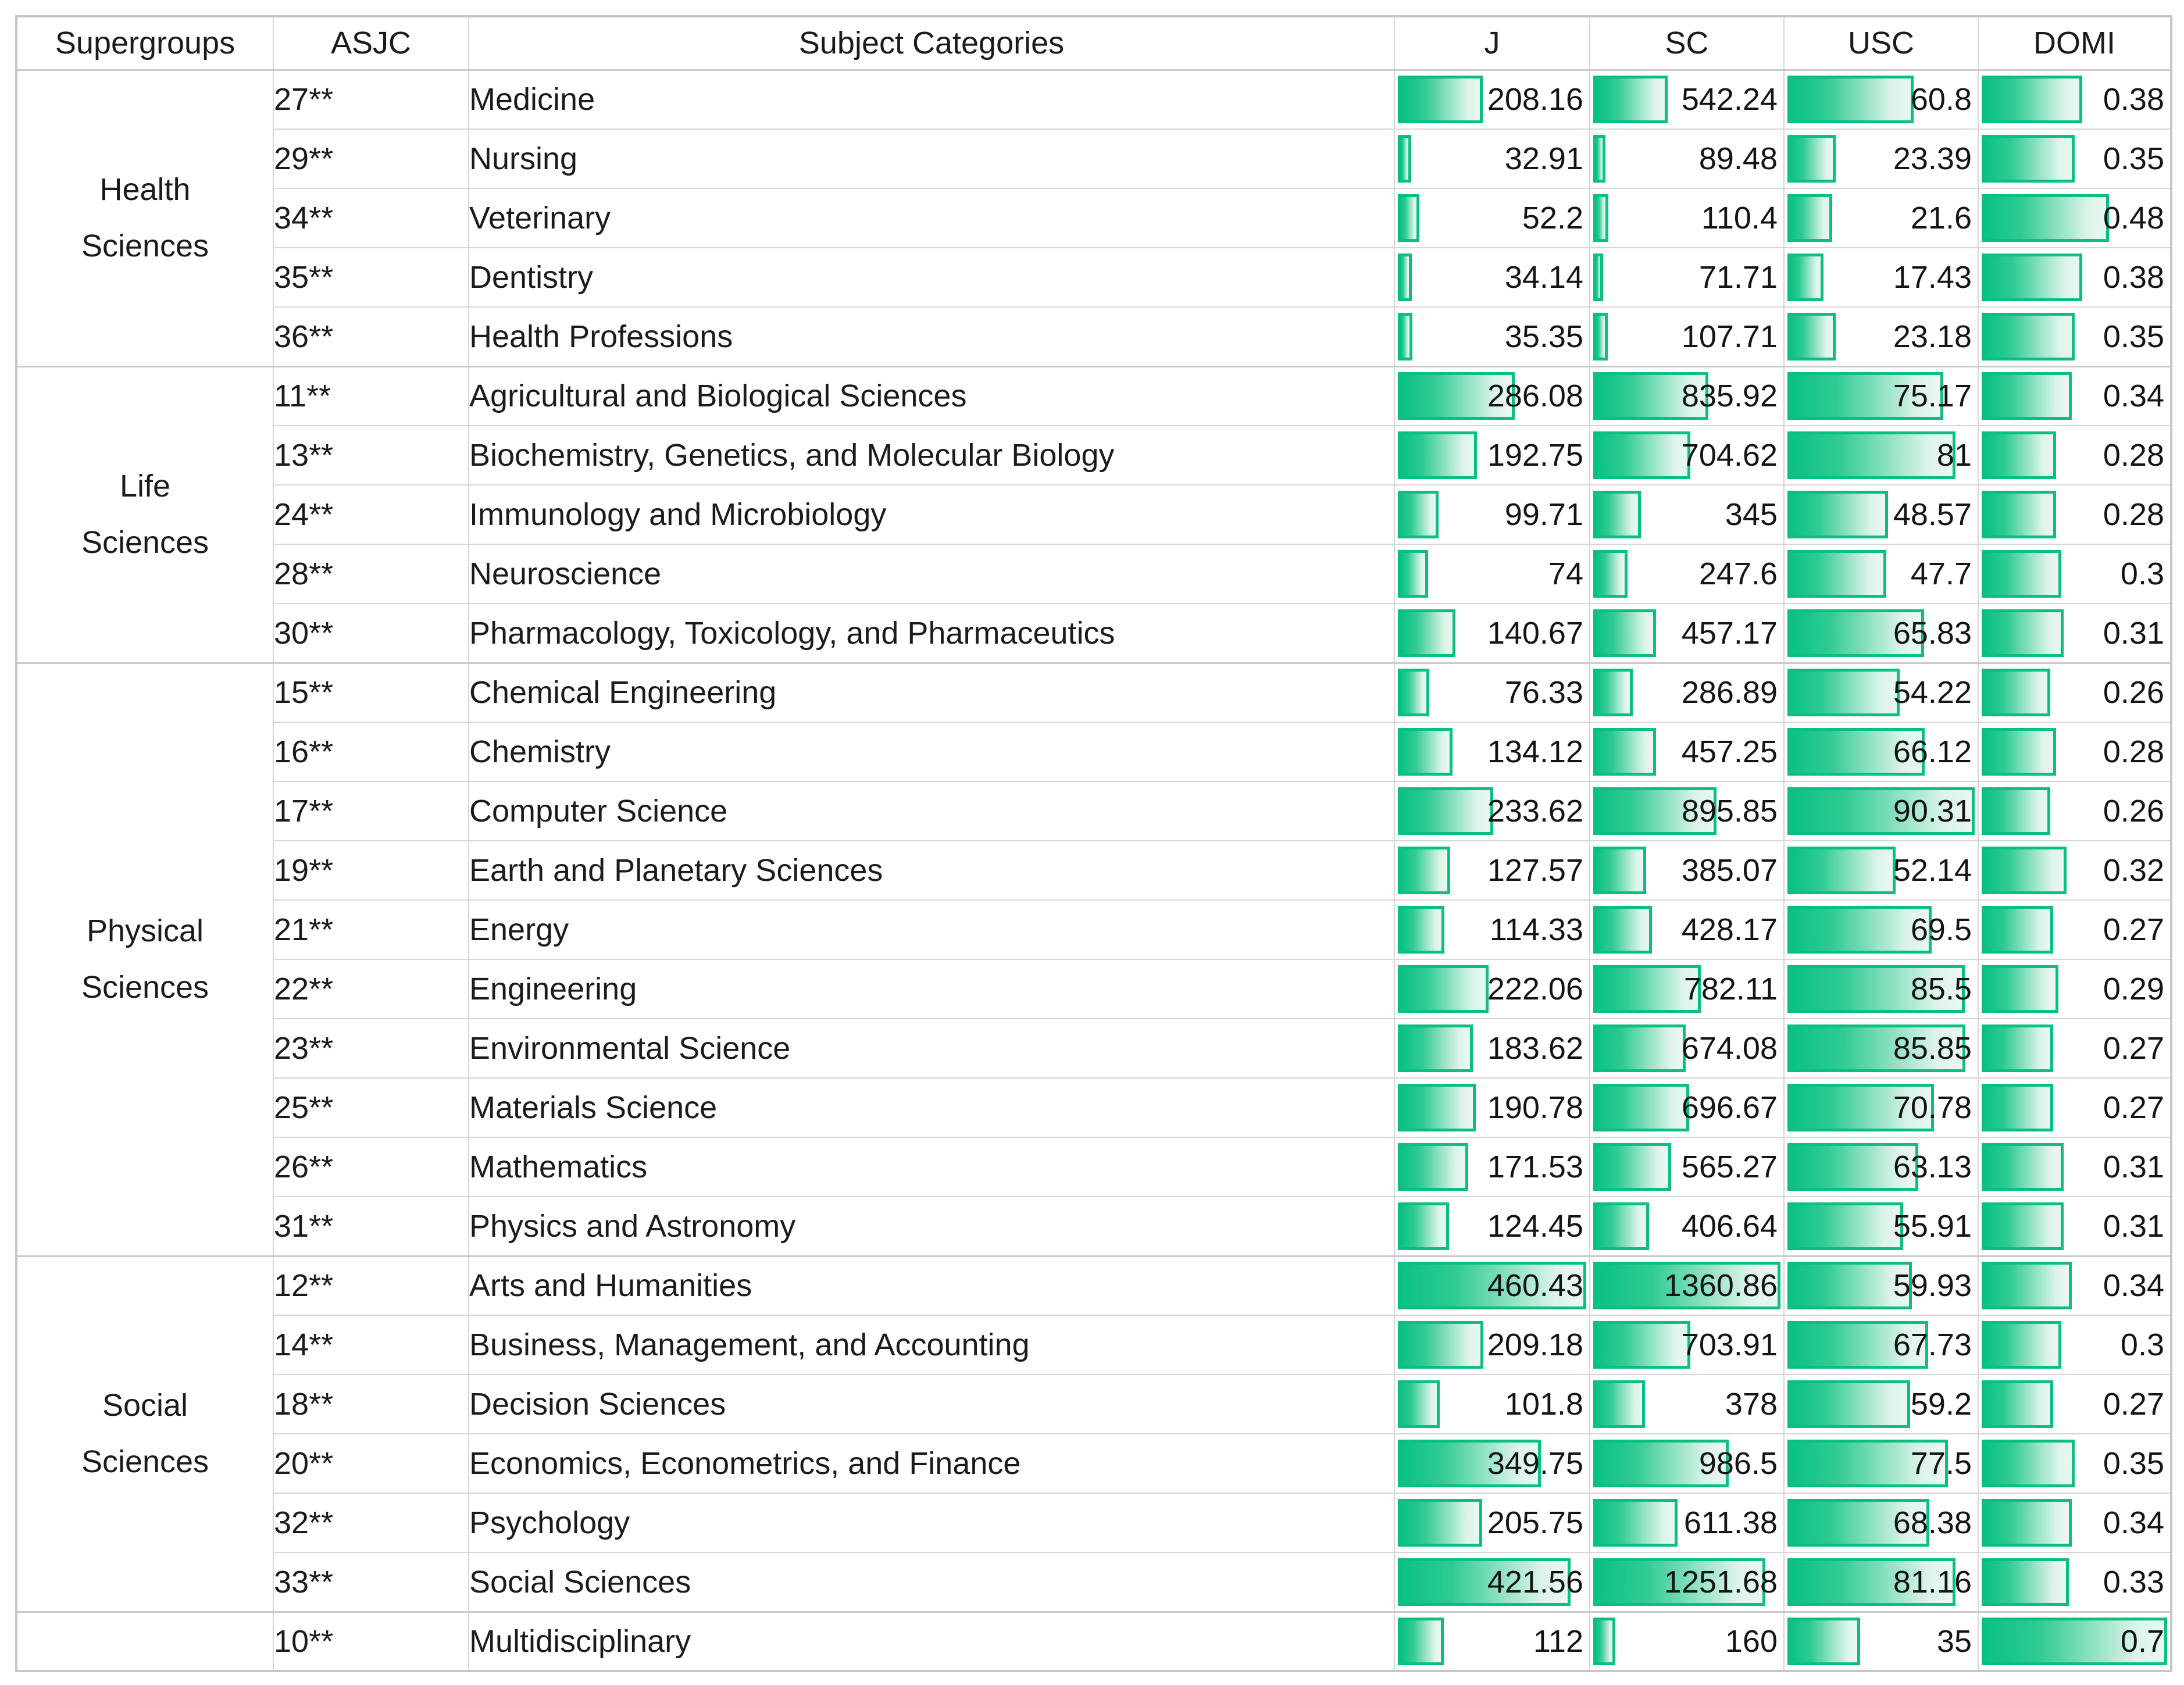 The width and height of the screenshot is (2184, 1685). What do you see at coordinates (1881, 929) in the screenshot?
I see `usc-value-cell: 69.5` at bounding box center [1881, 929].